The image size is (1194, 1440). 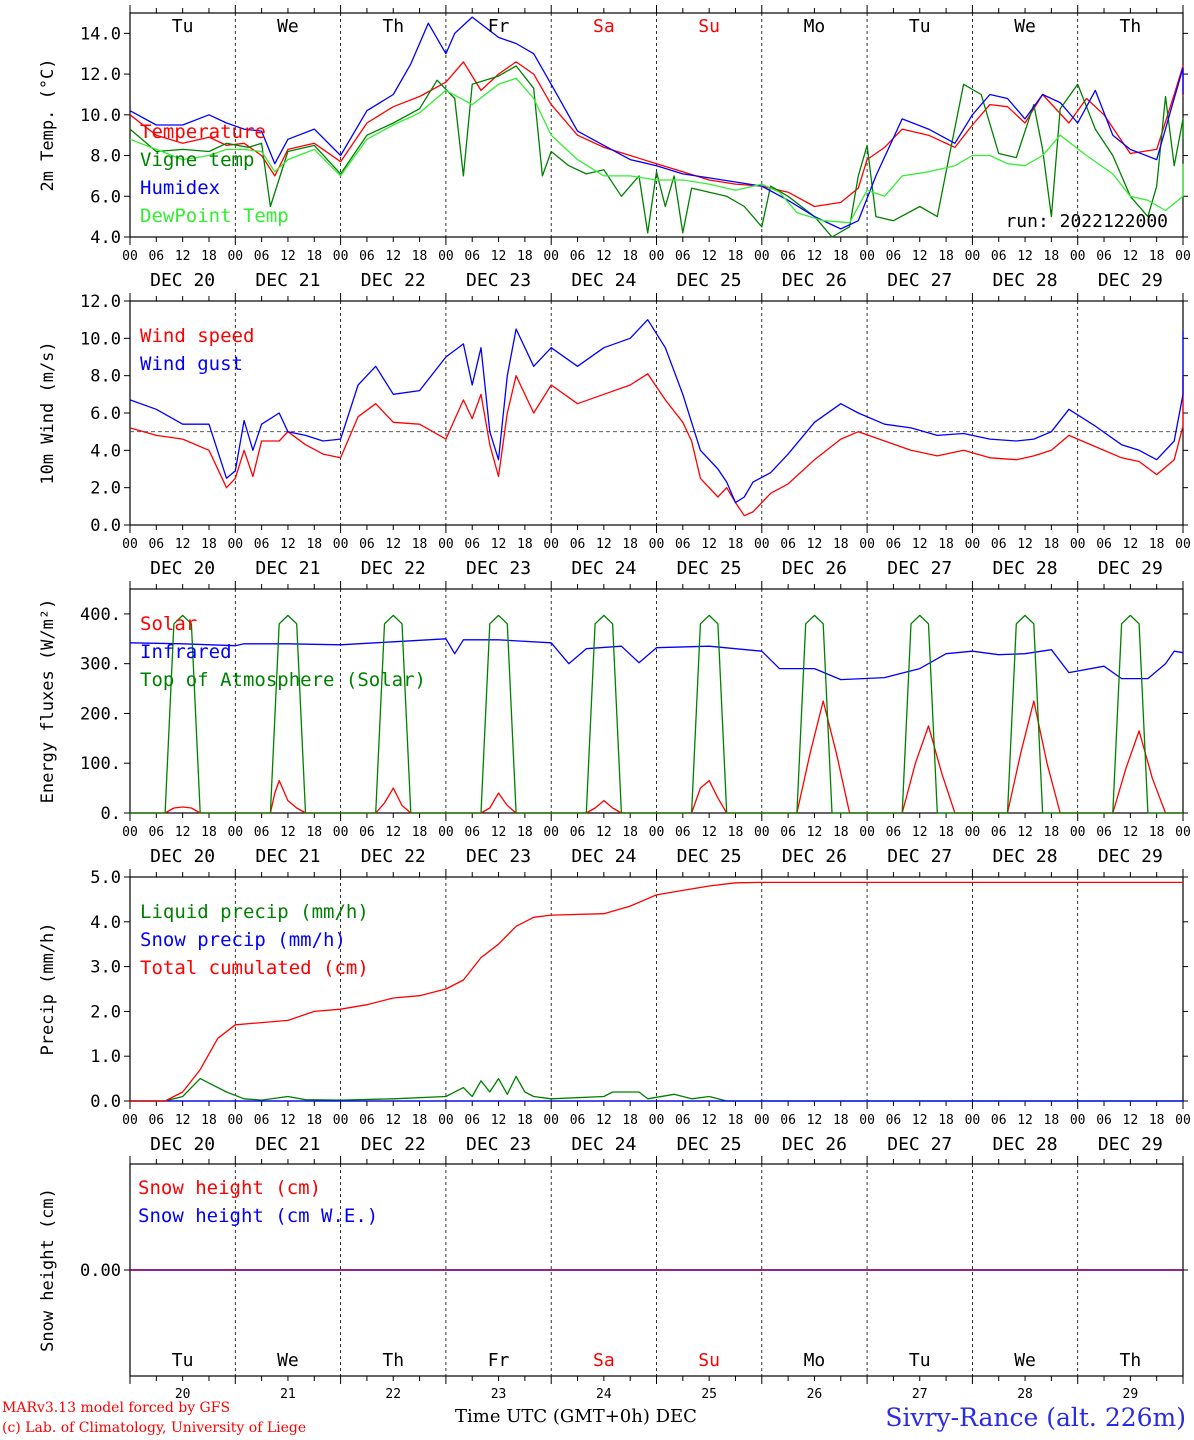 What do you see at coordinates (105, 526) in the screenshot?
I see `y-tick-label: 0.0` at bounding box center [105, 526].